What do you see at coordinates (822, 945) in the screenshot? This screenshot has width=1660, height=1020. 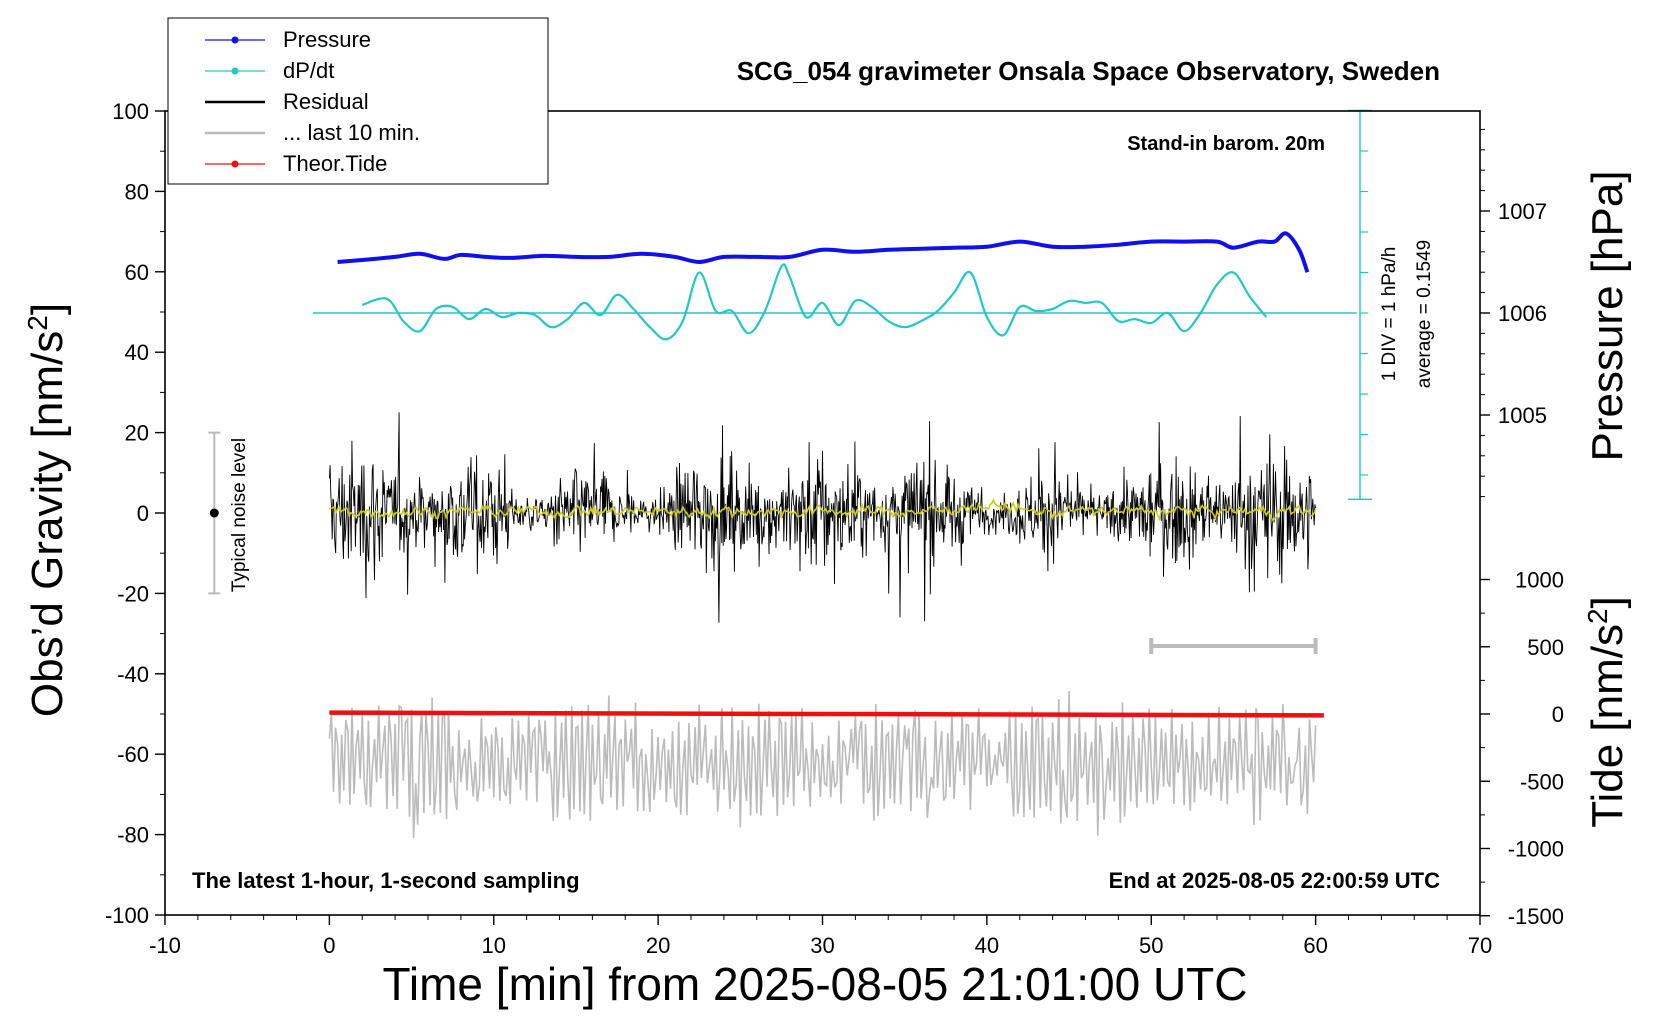 I see `x-tick-label: 30` at bounding box center [822, 945].